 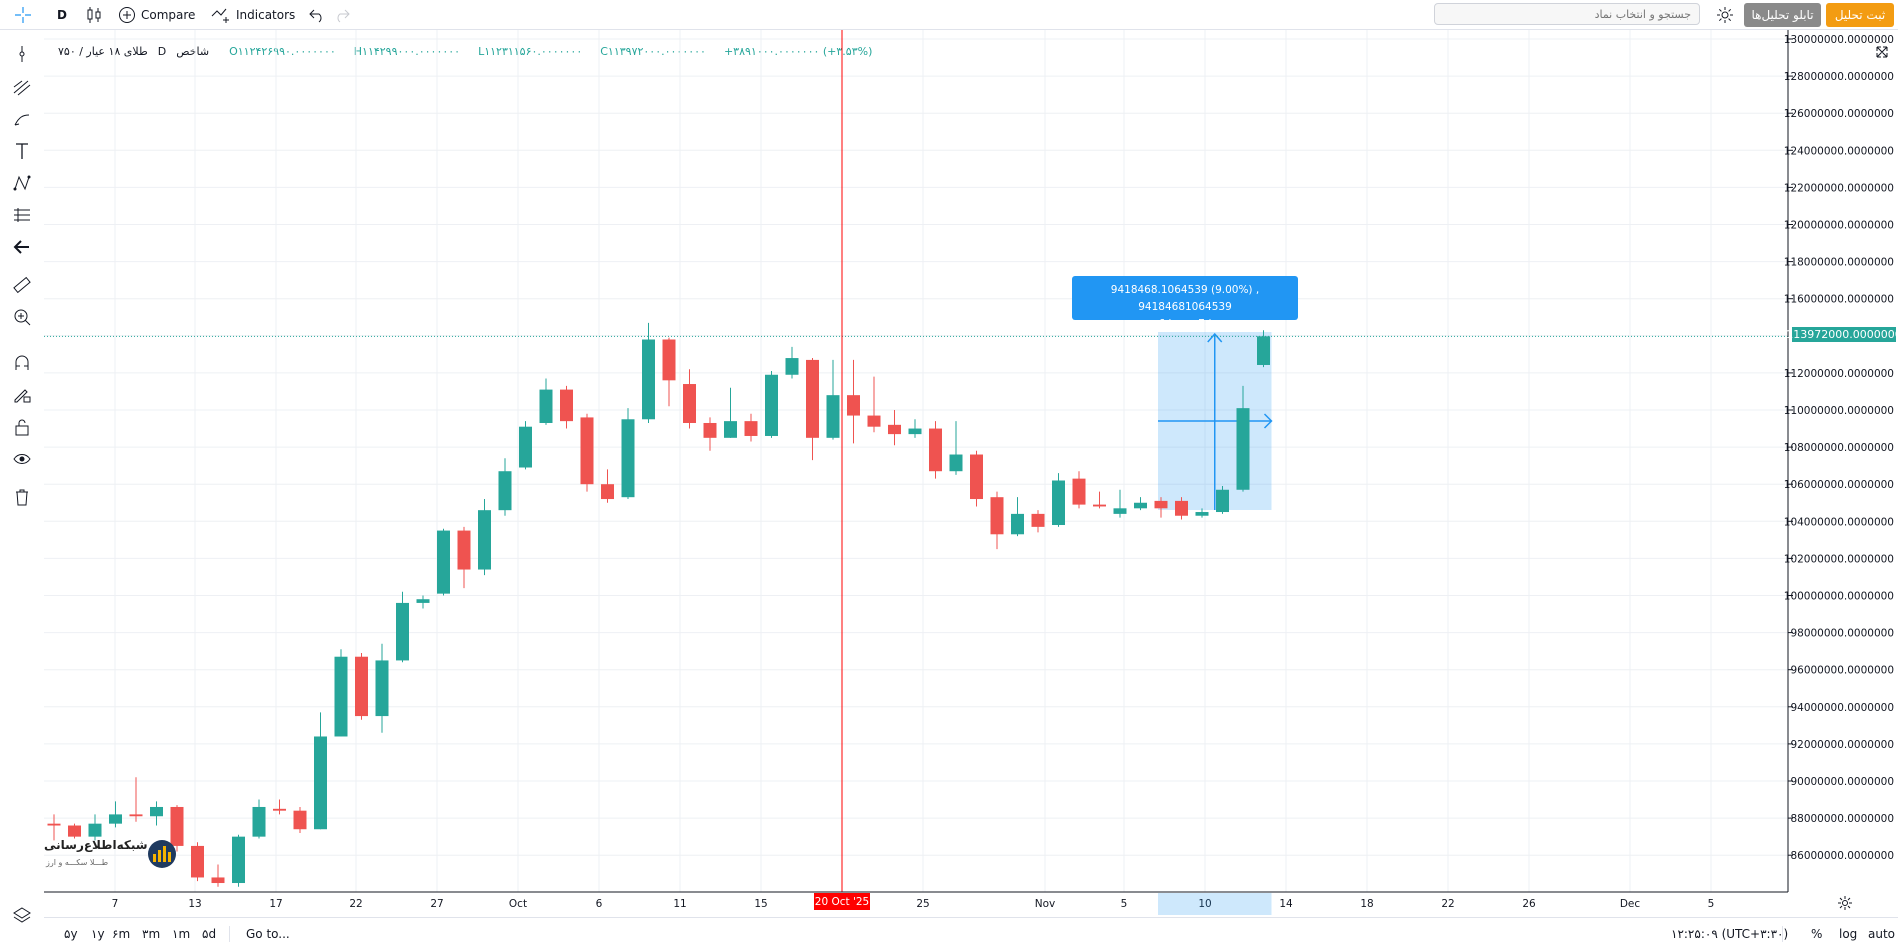 I want to click on time-tick-label: 18, so click(x=1366, y=904).